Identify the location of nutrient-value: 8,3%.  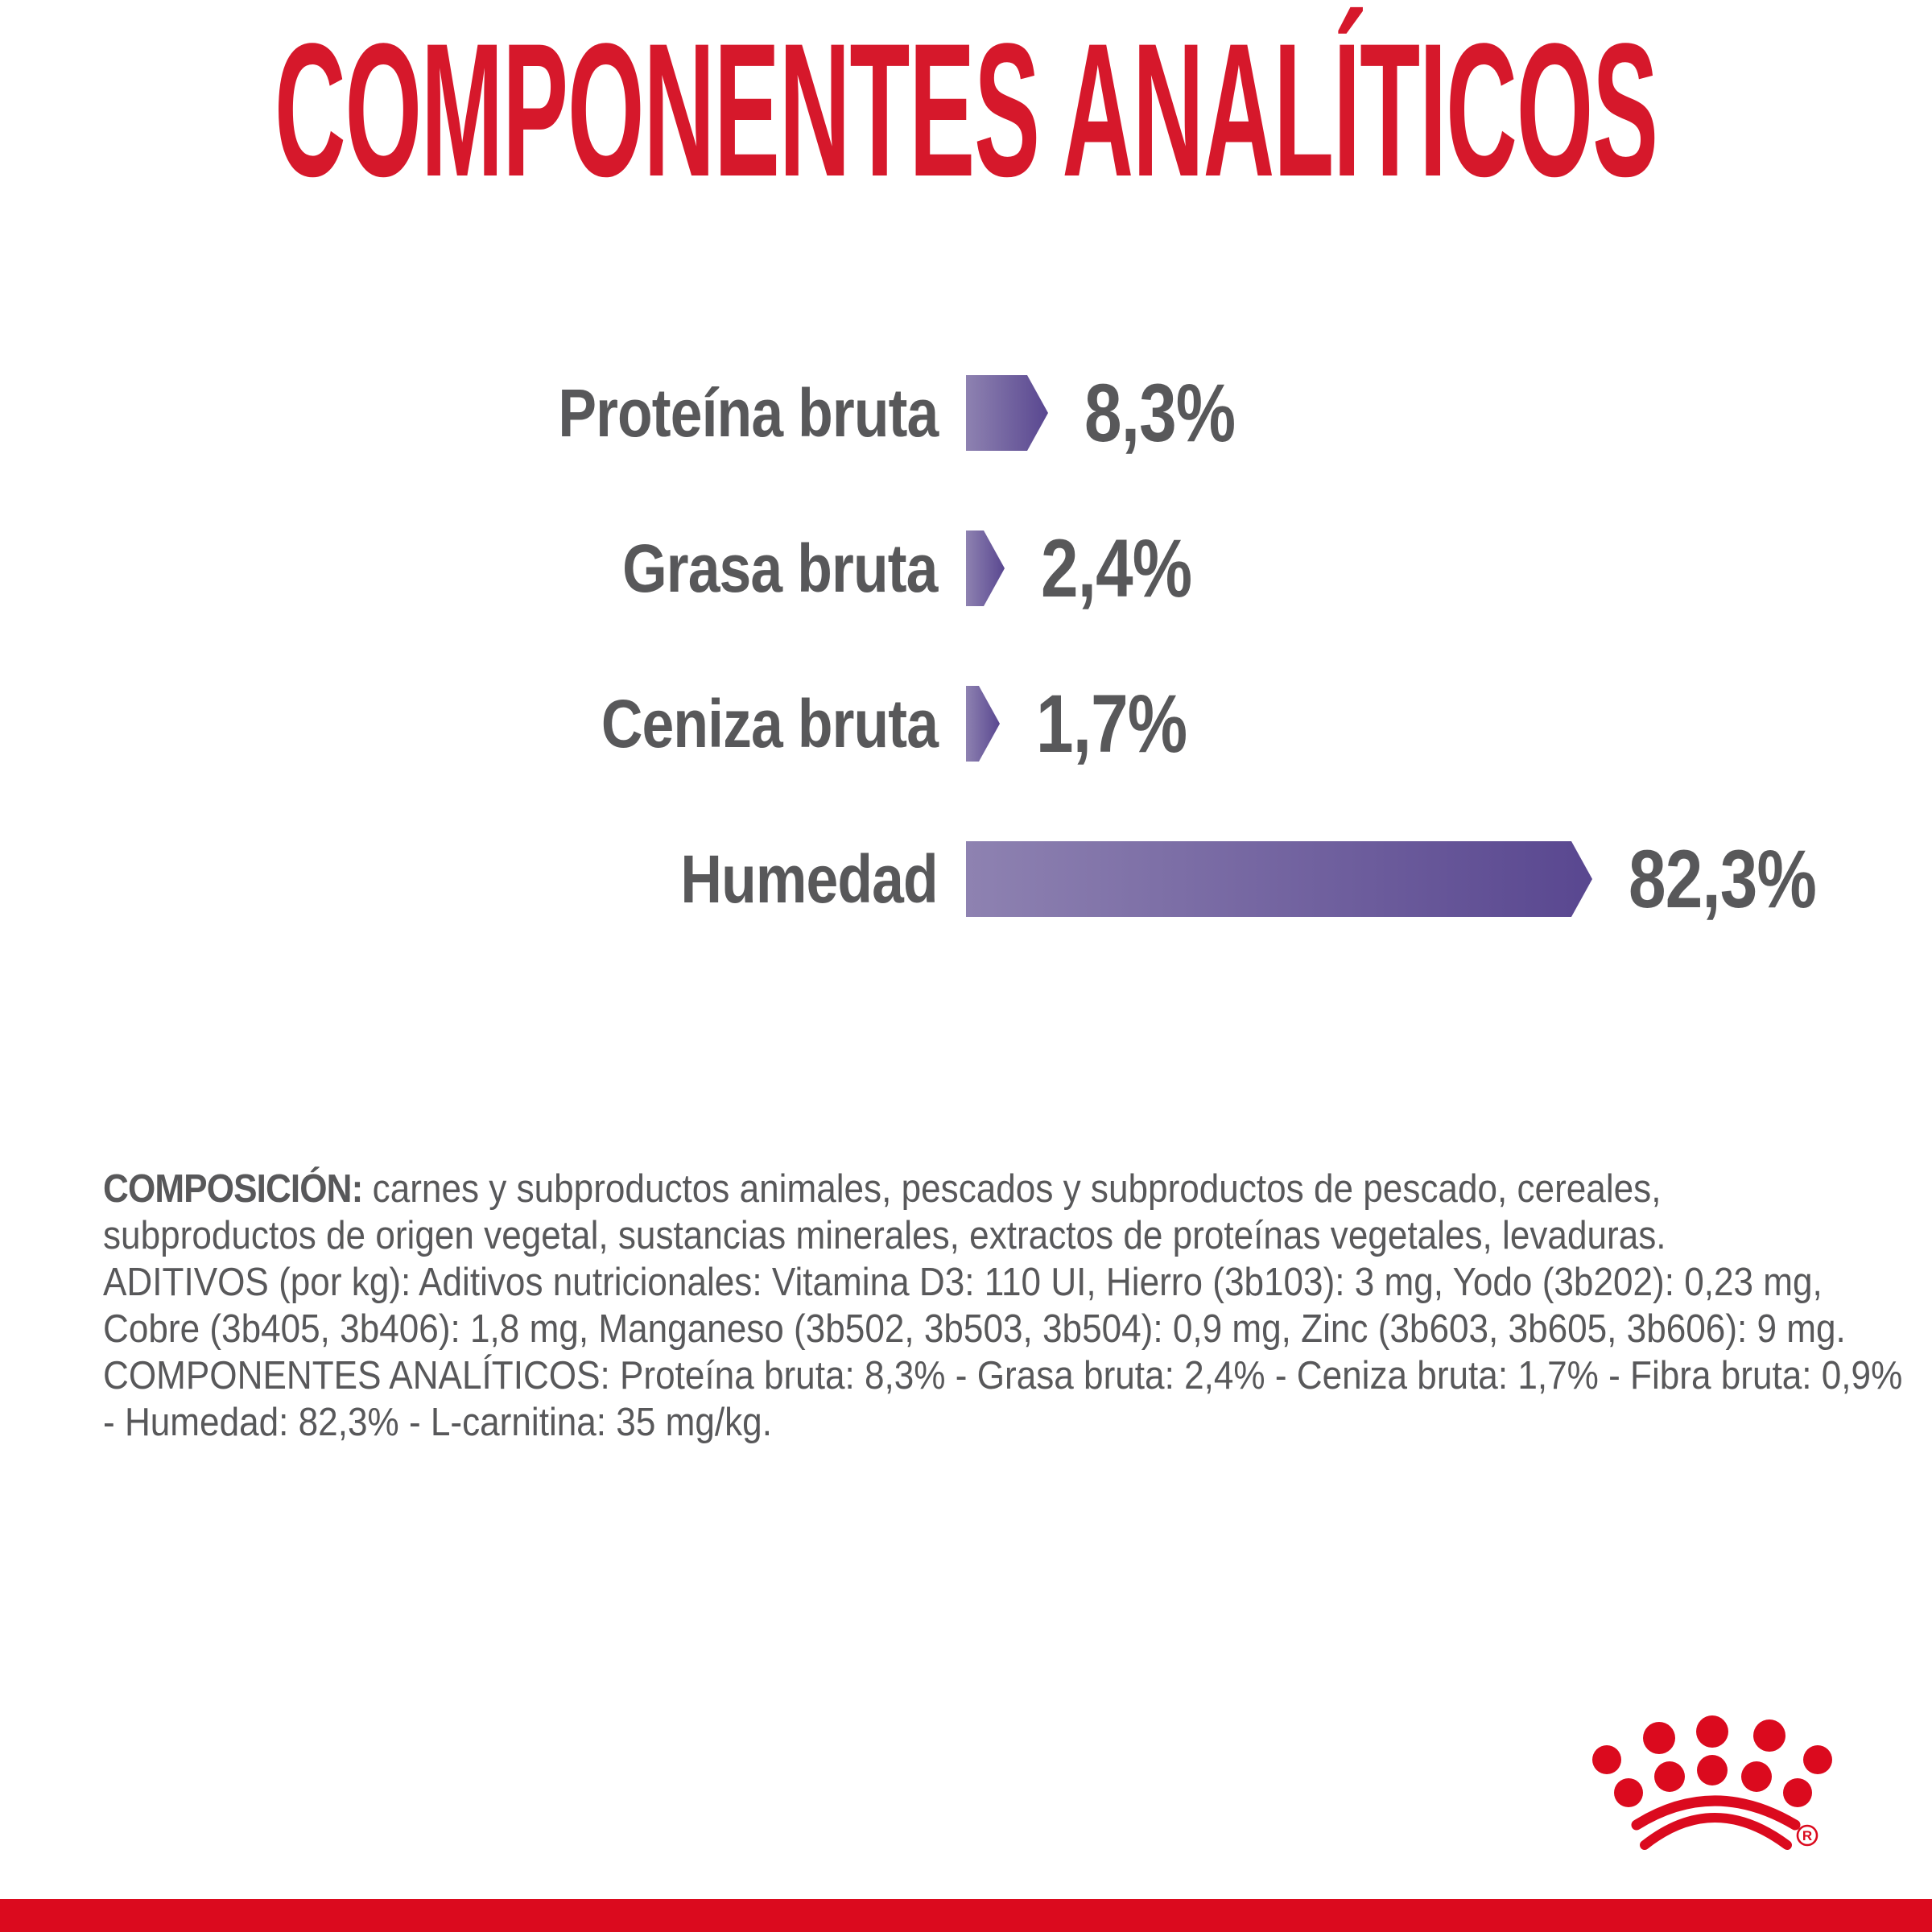
(1160, 412).